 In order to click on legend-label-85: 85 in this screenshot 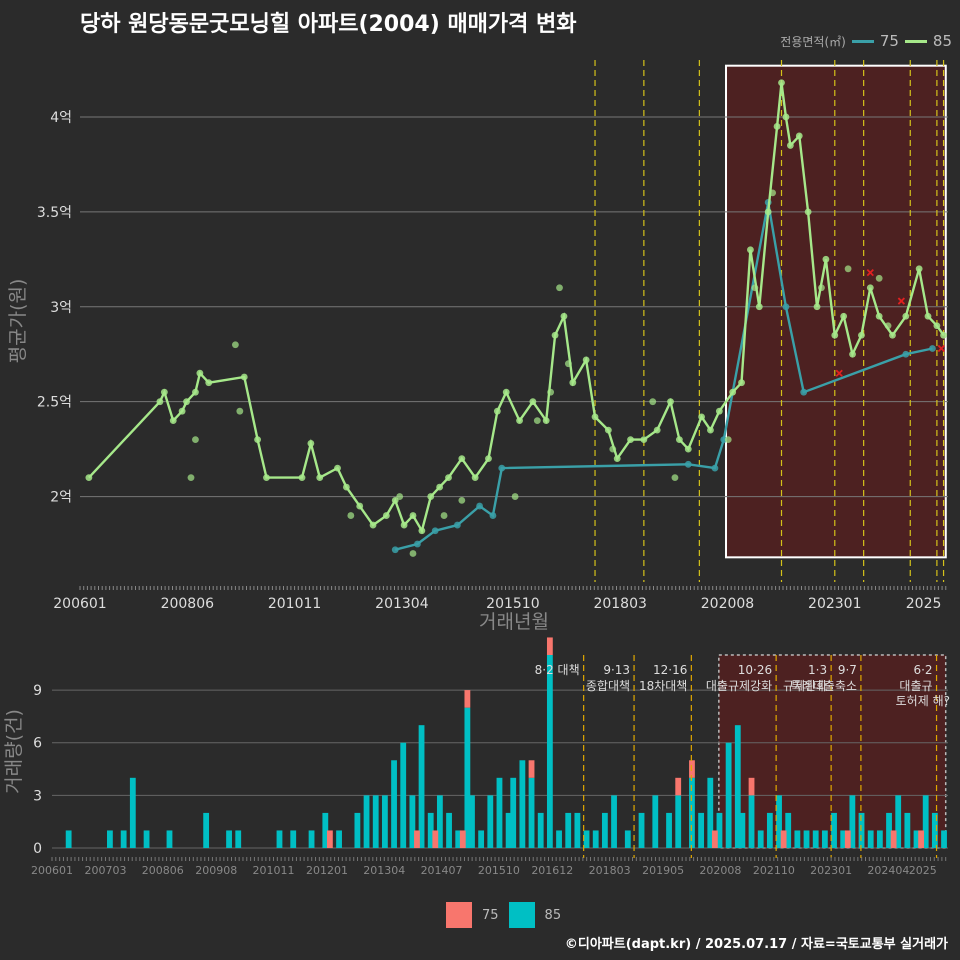, I will do `click(942, 41)`.